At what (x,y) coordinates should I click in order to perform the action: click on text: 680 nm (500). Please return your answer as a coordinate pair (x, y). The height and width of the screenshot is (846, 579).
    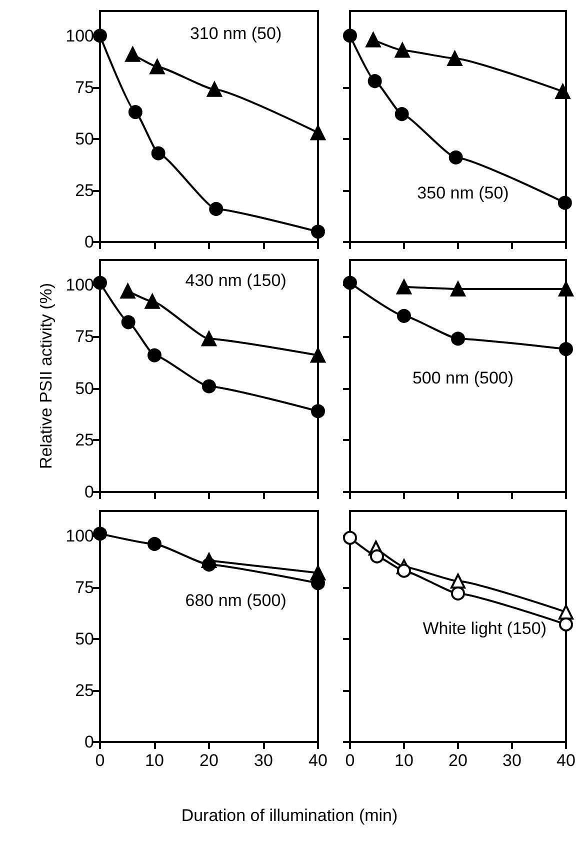
    Looking at the image, I should click on (235, 600).